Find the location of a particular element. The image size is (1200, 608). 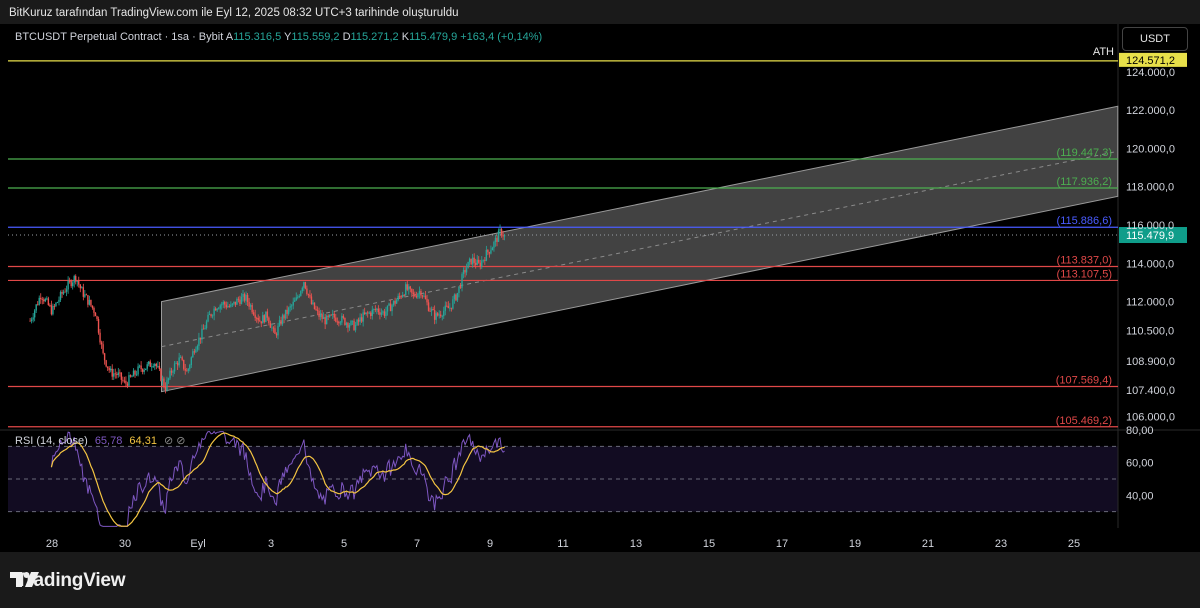

price-tick-label: 112.000,0 is located at coordinates (1150, 303).